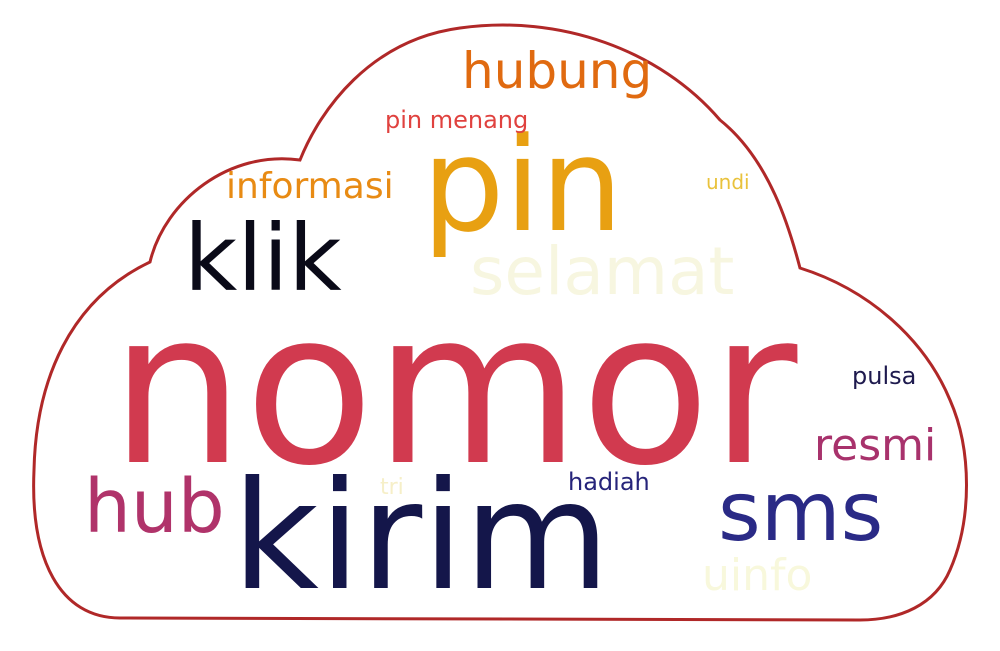  I want to click on word-undi: undi, so click(728, 182).